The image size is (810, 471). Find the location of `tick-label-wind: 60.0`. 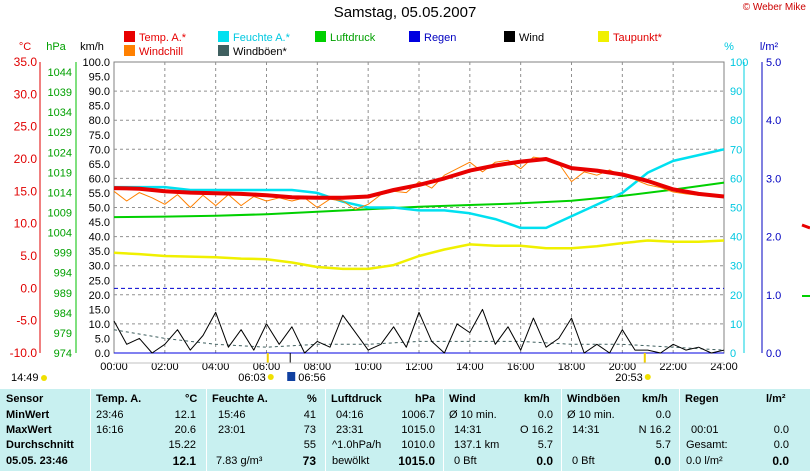

tick-label-wind: 60.0 is located at coordinates (99, 179).